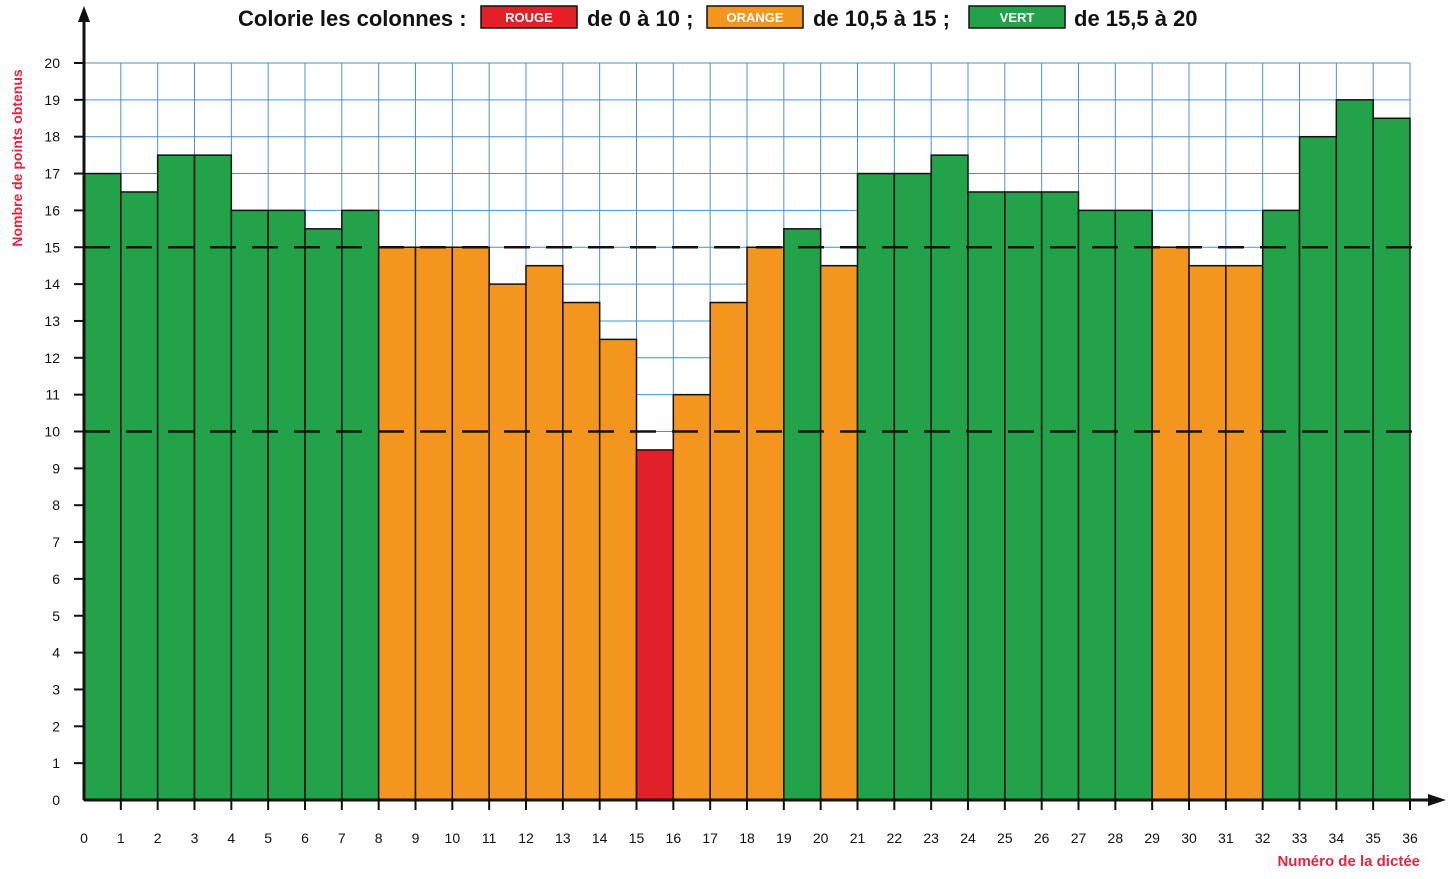 This screenshot has height=879, width=1452. What do you see at coordinates (56, 542) in the screenshot?
I see `y-tick-label: 7` at bounding box center [56, 542].